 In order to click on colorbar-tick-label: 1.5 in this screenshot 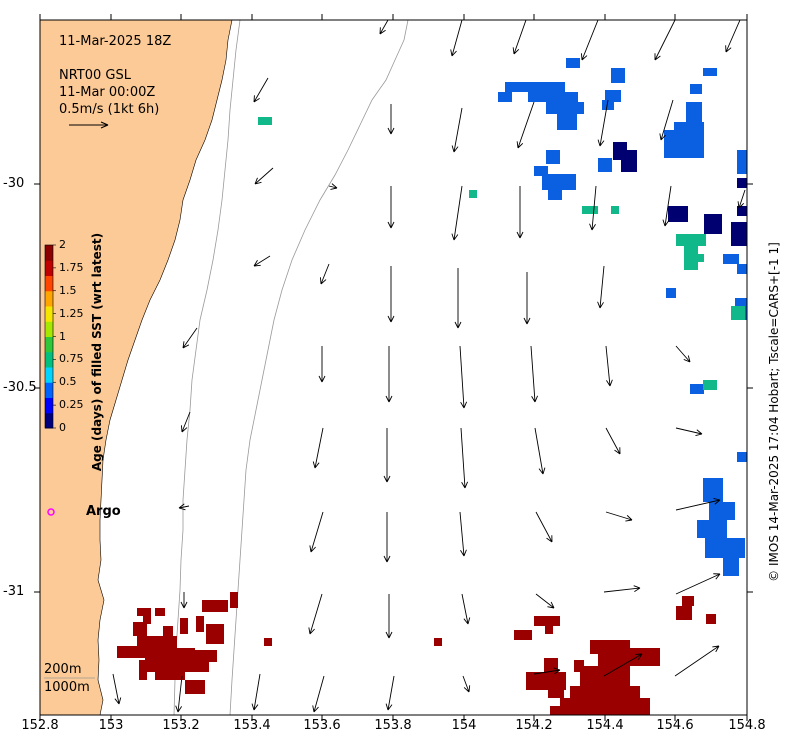, I will do `click(68, 290)`.